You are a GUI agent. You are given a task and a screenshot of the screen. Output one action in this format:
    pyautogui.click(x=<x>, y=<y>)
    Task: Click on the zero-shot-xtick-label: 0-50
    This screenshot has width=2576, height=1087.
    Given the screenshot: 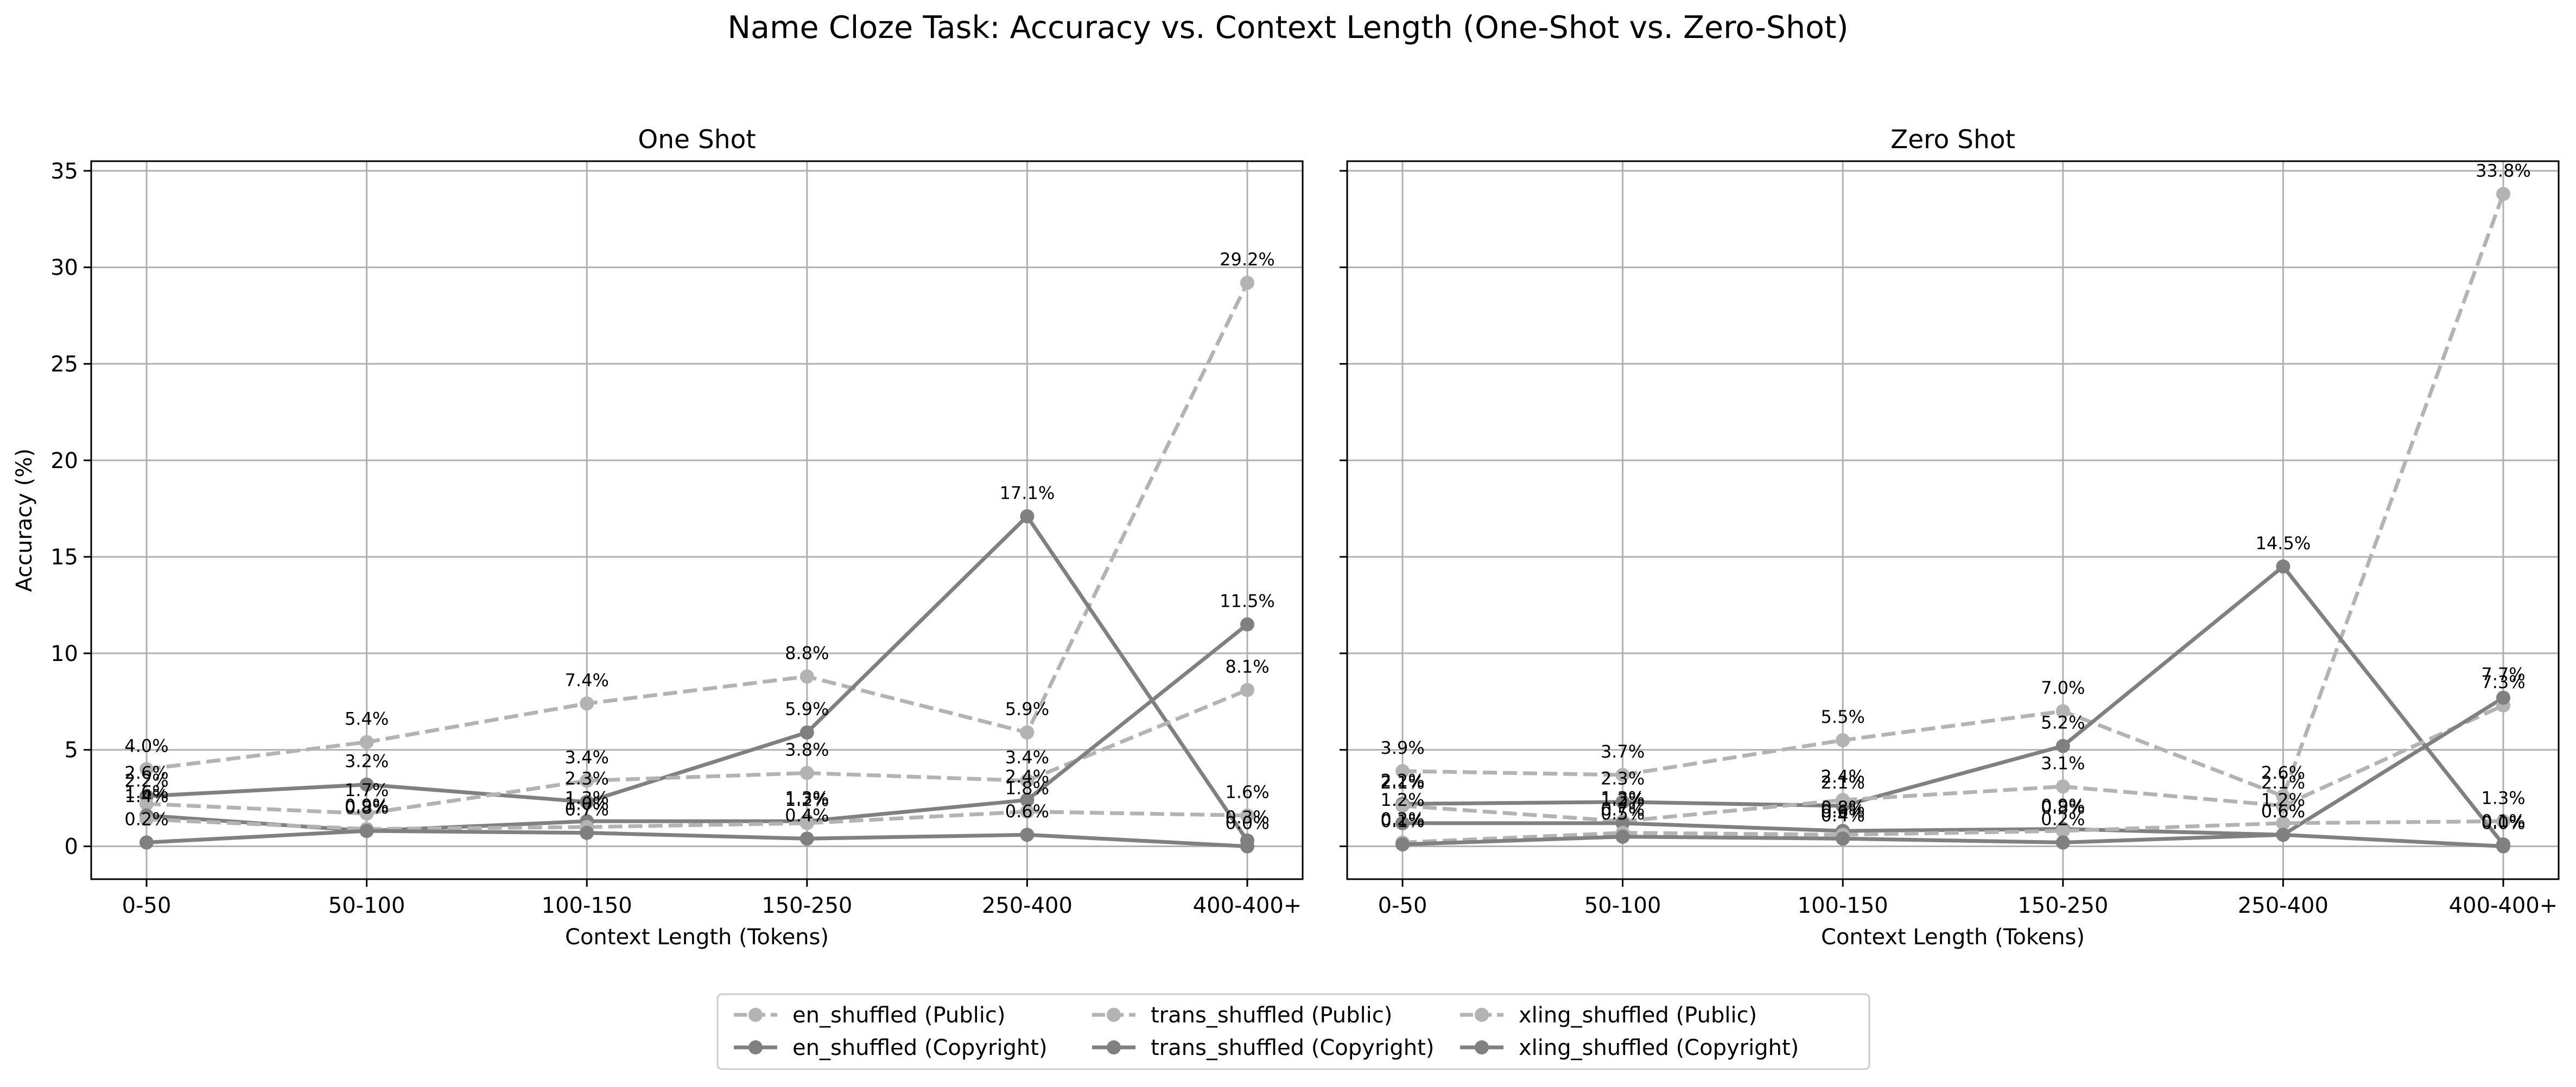 What is the action you would take?
    pyautogui.click(x=1402, y=905)
    